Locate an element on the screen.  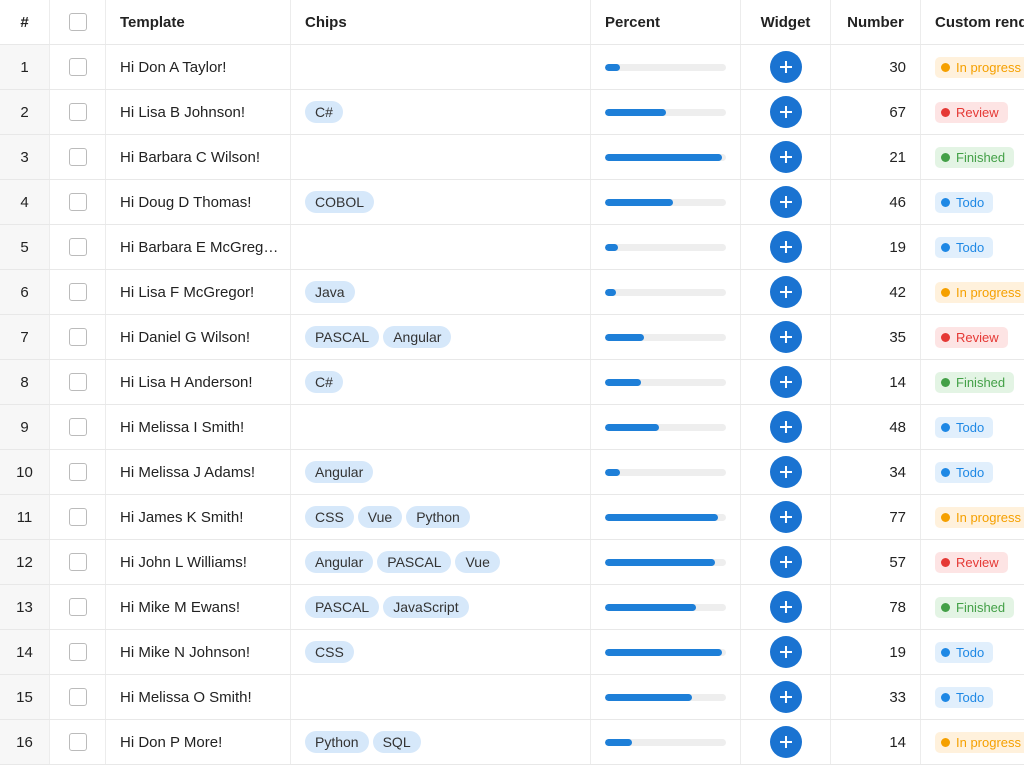
template-cell: Hi Lisa B Johnson! is located at coordinates (198, 112).